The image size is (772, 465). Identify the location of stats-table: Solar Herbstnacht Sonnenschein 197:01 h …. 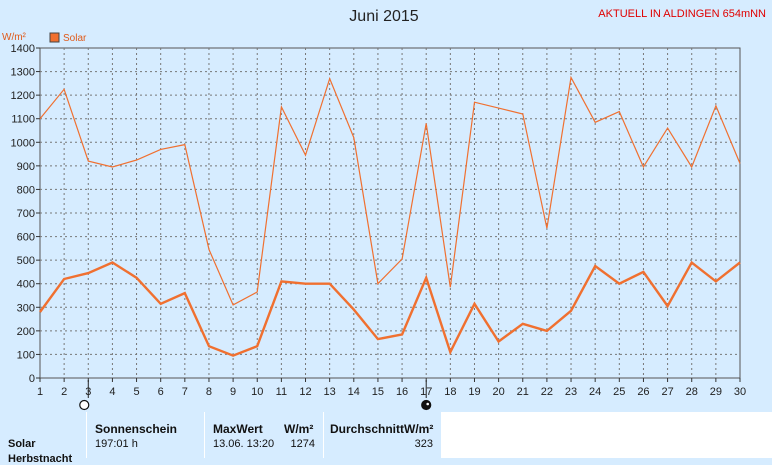
(386, 438).